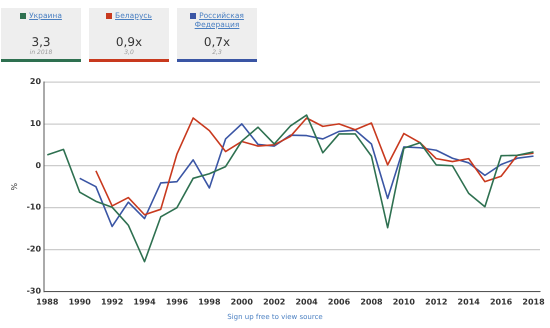 This screenshot has width=550, height=328. What do you see at coordinates (14, 186) in the screenshot?
I see `y-axis-title: %` at bounding box center [14, 186].